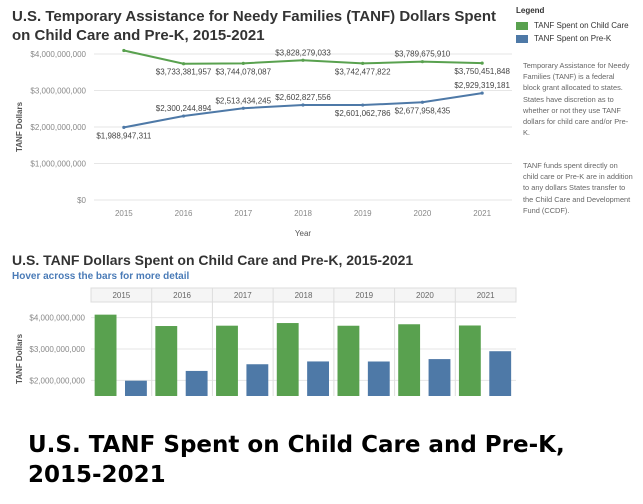 Image resolution: width=643 pixels, height=504 pixels. Describe the element at coordinates (486, 295) in the screenshot. I see `category-header: 2021` at that location.